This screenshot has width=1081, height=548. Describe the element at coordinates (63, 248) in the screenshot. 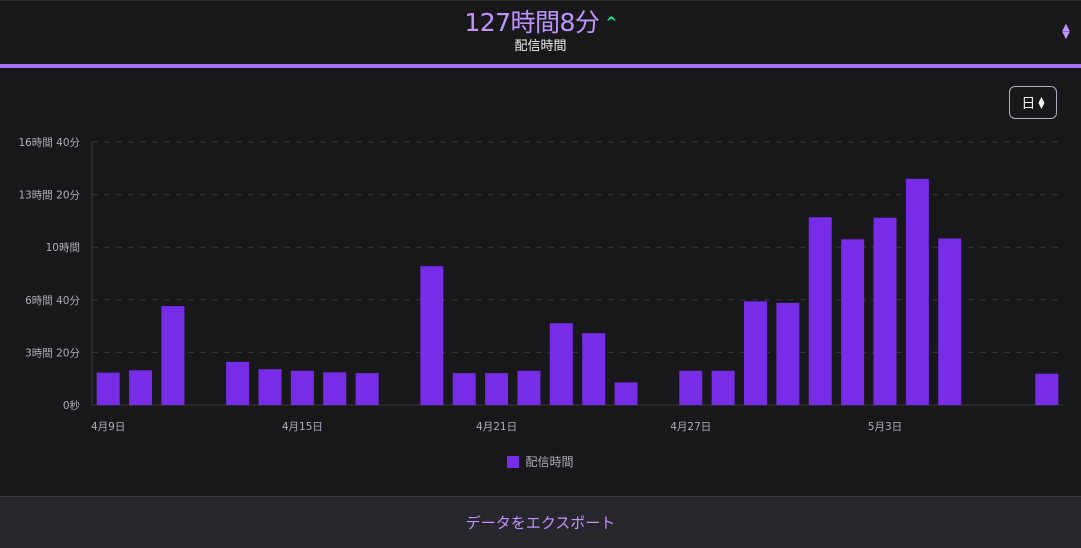

I see `y-tick-label: 10時間` at that location.